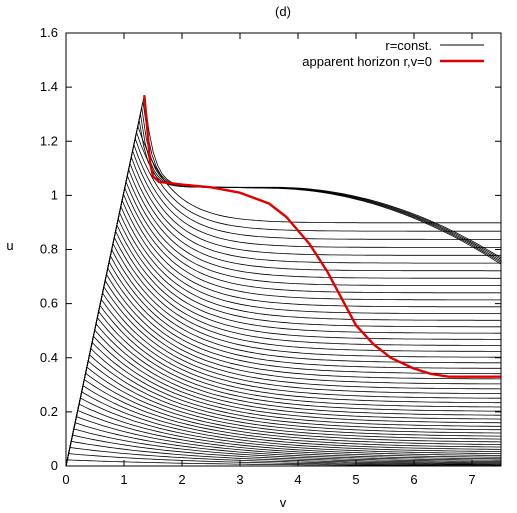 The width and height of the screenshot is (517, 513). Describe the element at coordinates (65, 479) in the screenshot. I see `x-tick-label: 0` at that location.